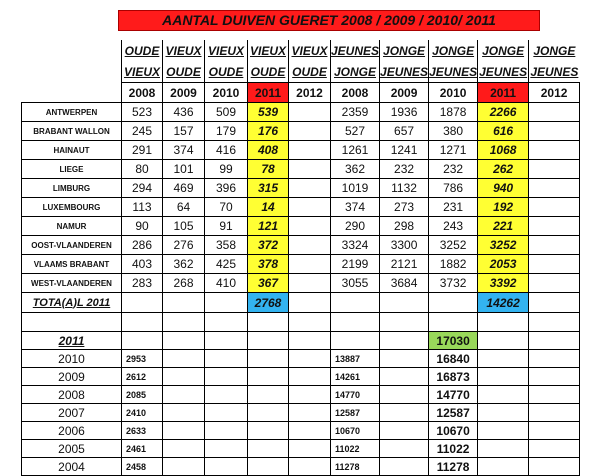 The height and width of the screenshot is (476, 600). Describe the element at coordinates (301, 112) in the screenshot. I see `table-row: ANTWERPEN 523 436 509 539 2359 1936 1878 2266` at that location.